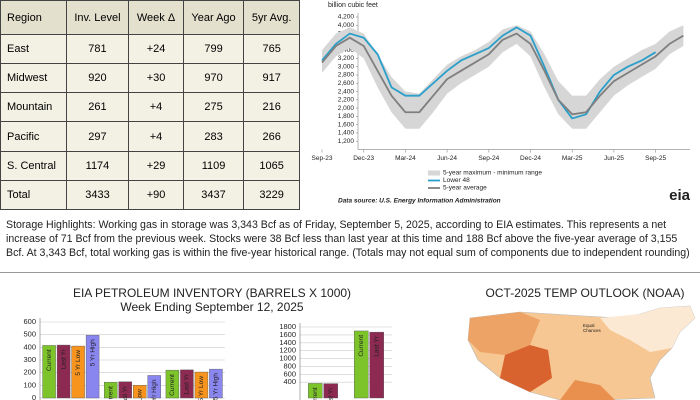 Image resolution: width=700 pixels, height=400 pixels. Describe the element at coordinates (530, 158) in the screenshot. I see `x-tick-label: Dec-24` at that location.